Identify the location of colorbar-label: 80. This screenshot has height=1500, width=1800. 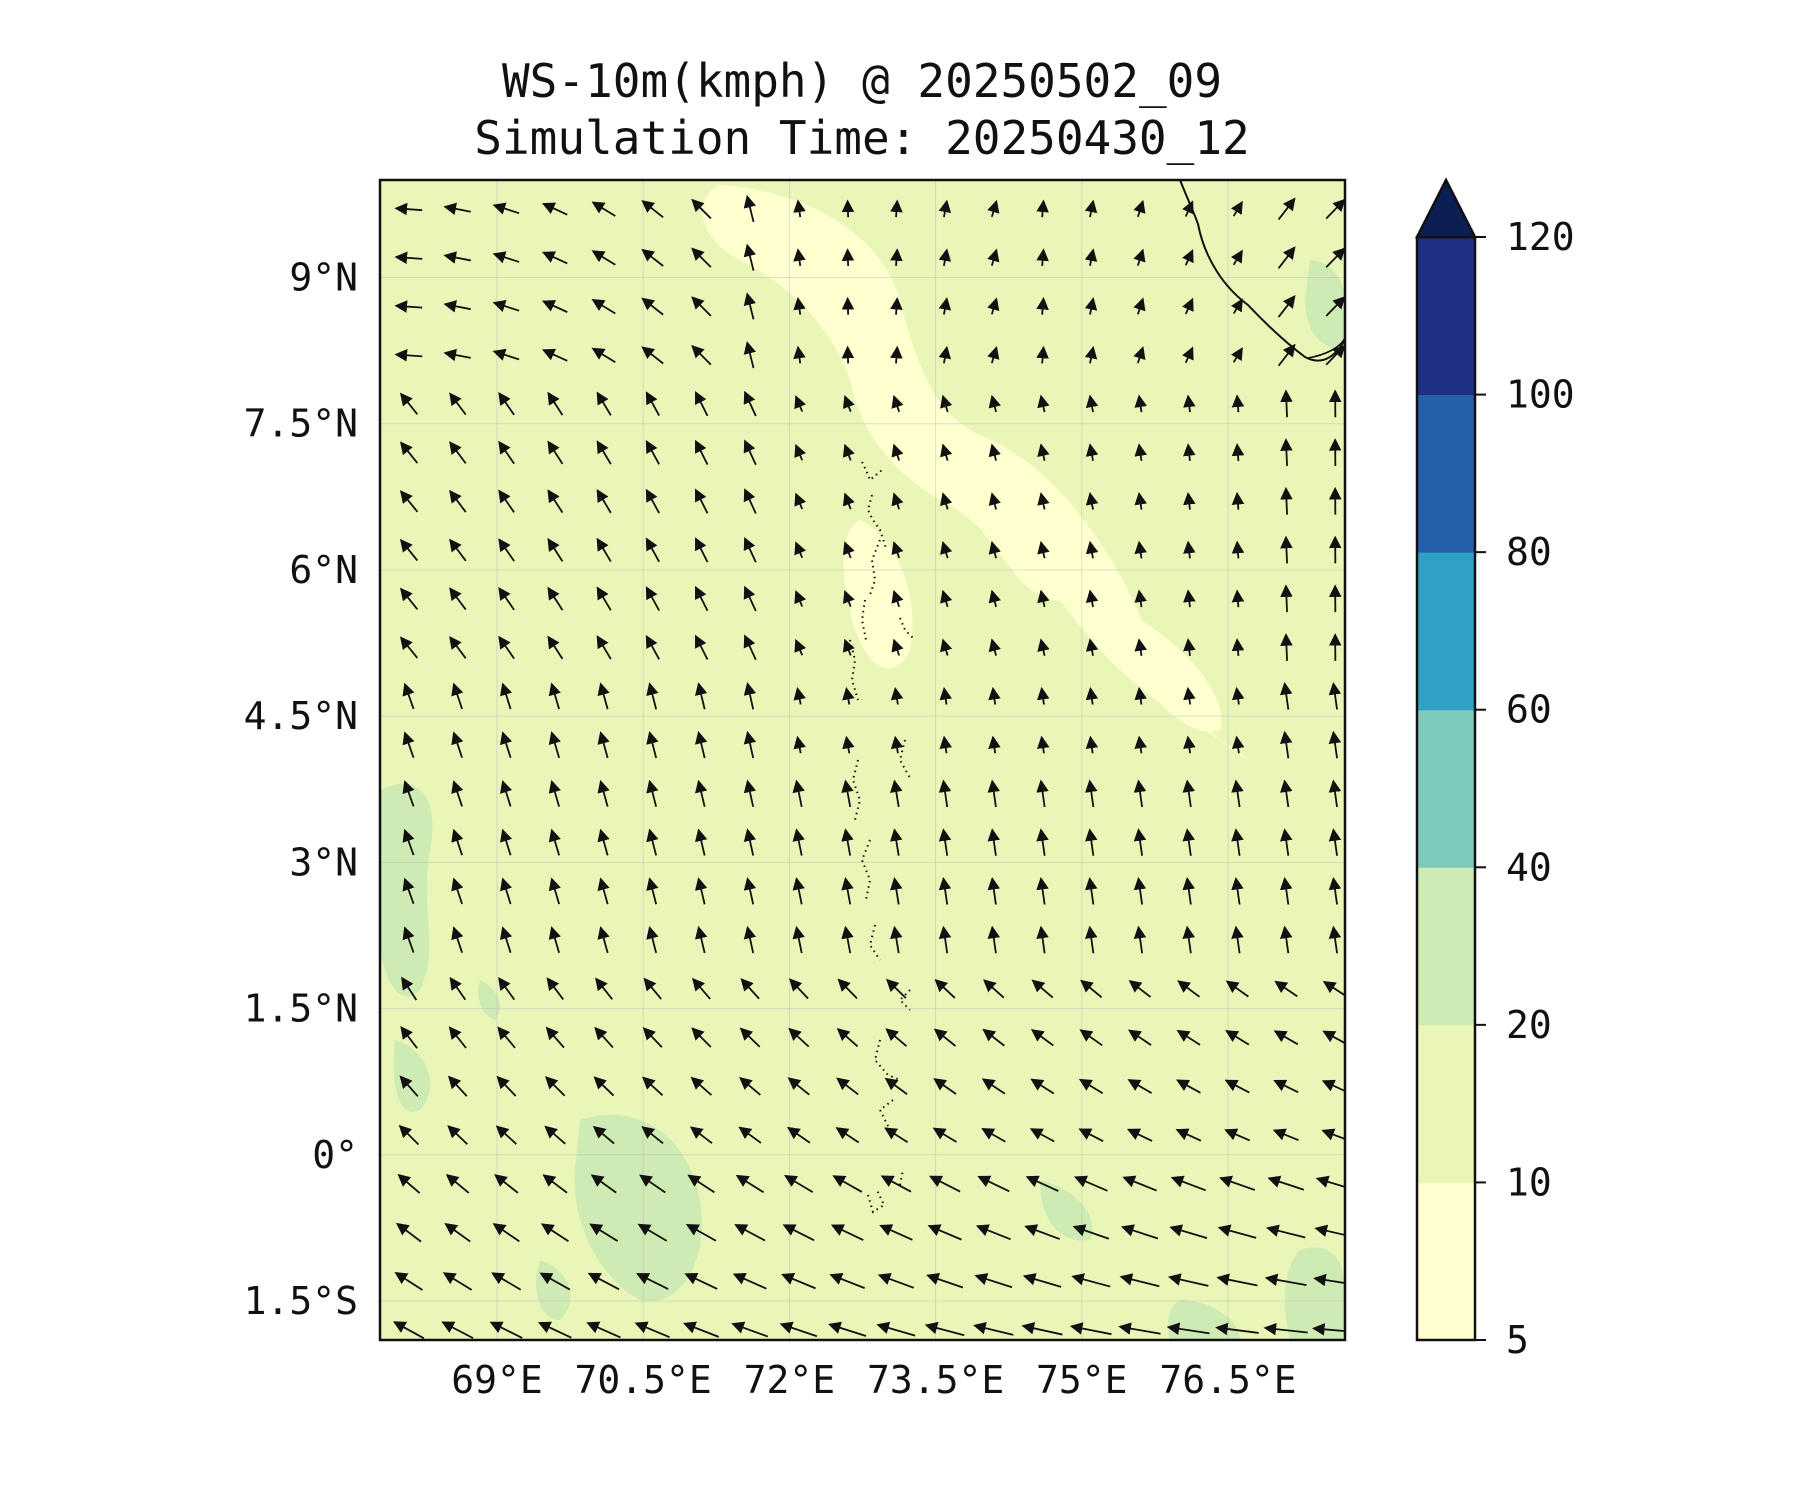
(1529, 552).